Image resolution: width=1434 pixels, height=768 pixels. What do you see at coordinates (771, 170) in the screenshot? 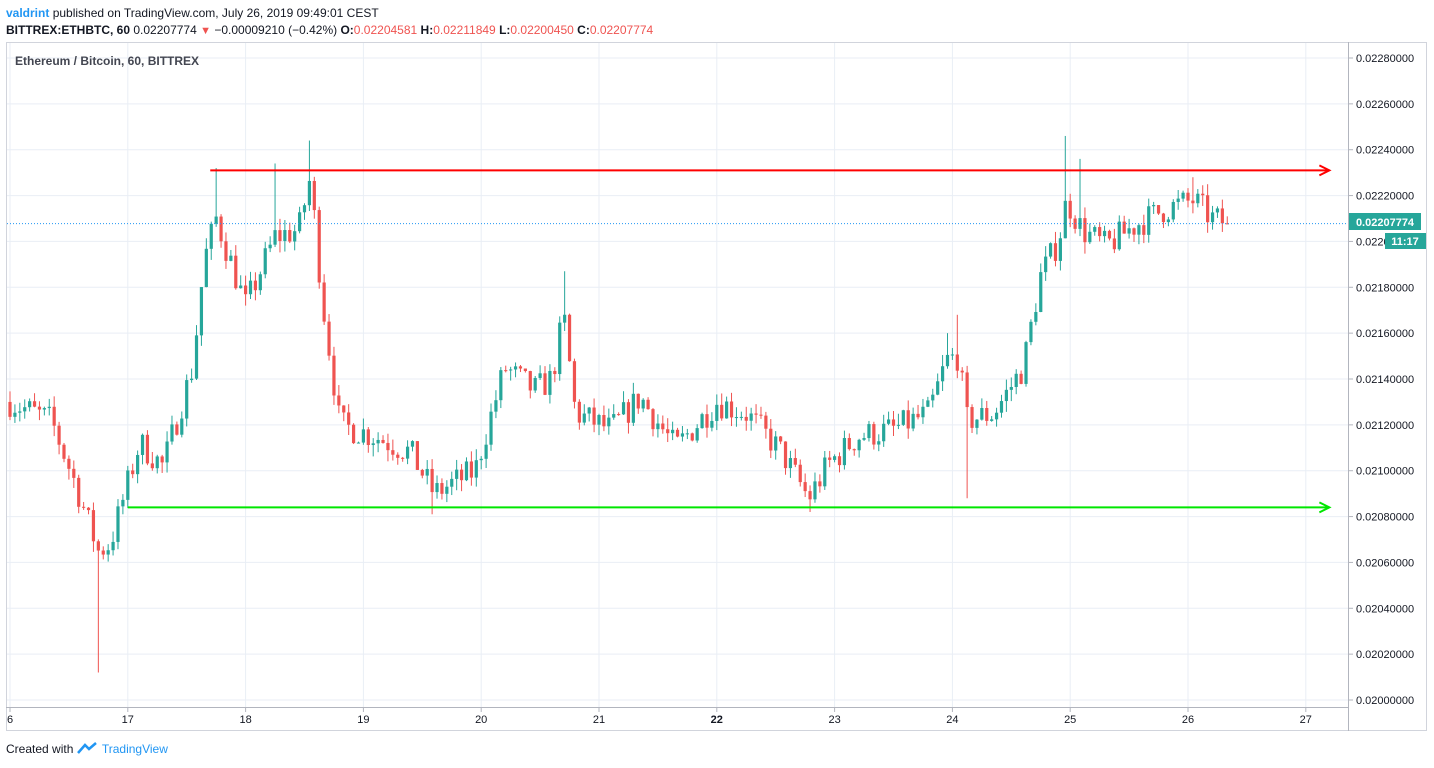
I see `resistance-arrow` at bounding box center [771, 170].